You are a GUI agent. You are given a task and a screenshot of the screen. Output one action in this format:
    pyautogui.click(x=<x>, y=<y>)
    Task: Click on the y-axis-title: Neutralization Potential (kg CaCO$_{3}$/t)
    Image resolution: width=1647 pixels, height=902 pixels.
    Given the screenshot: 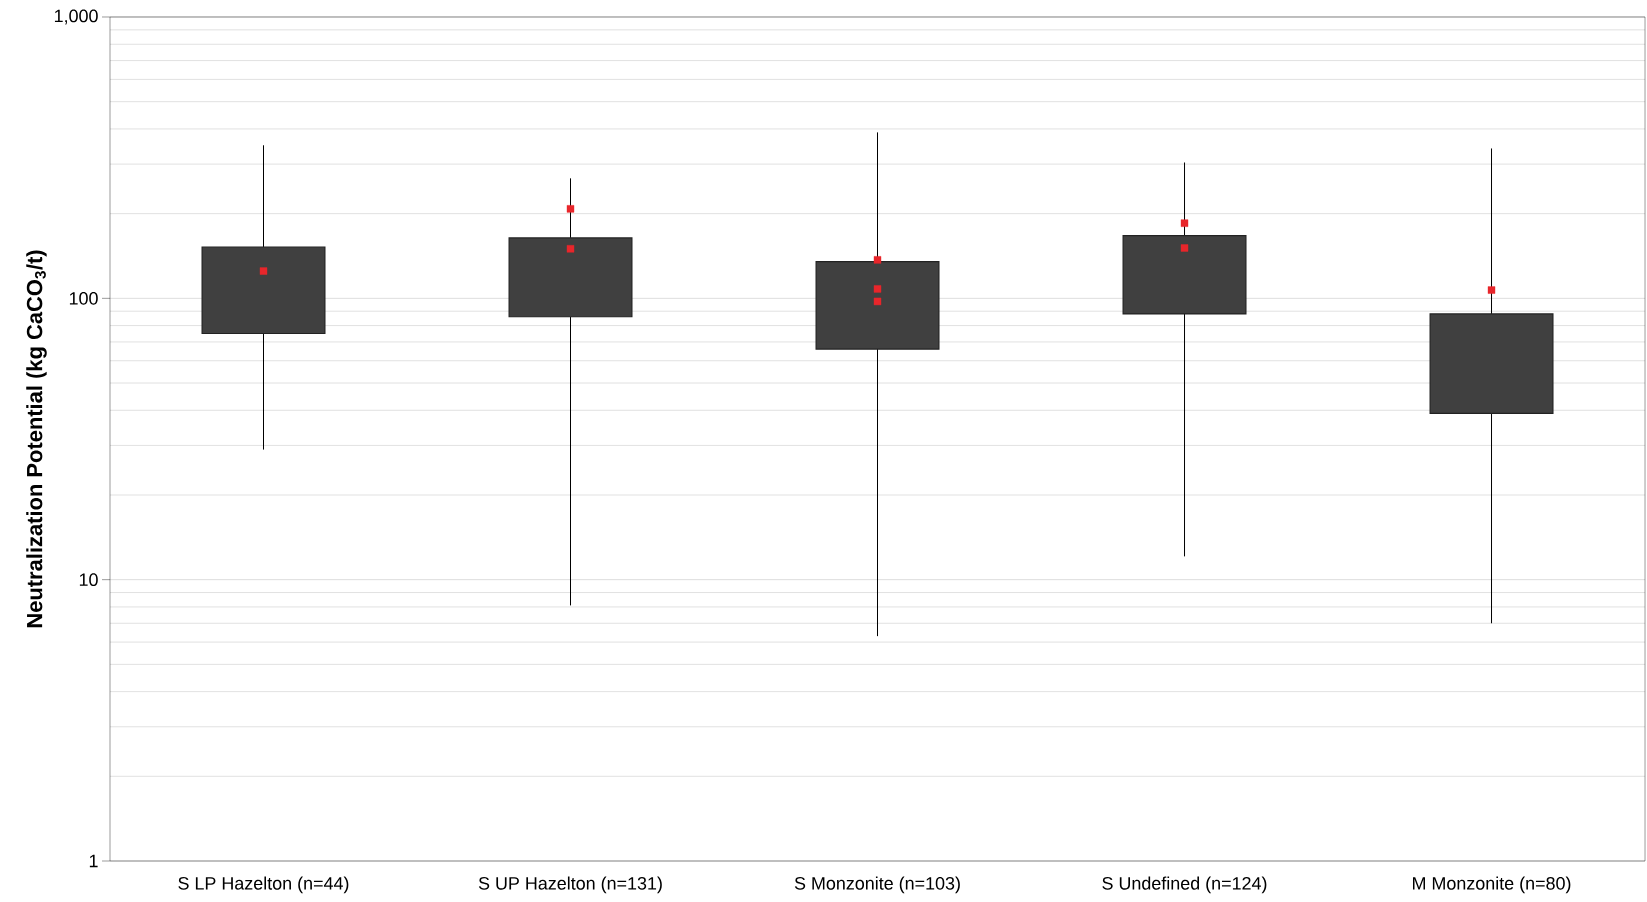 What is the action you would take?
    pyautogui.click(x=36, y=439)
    